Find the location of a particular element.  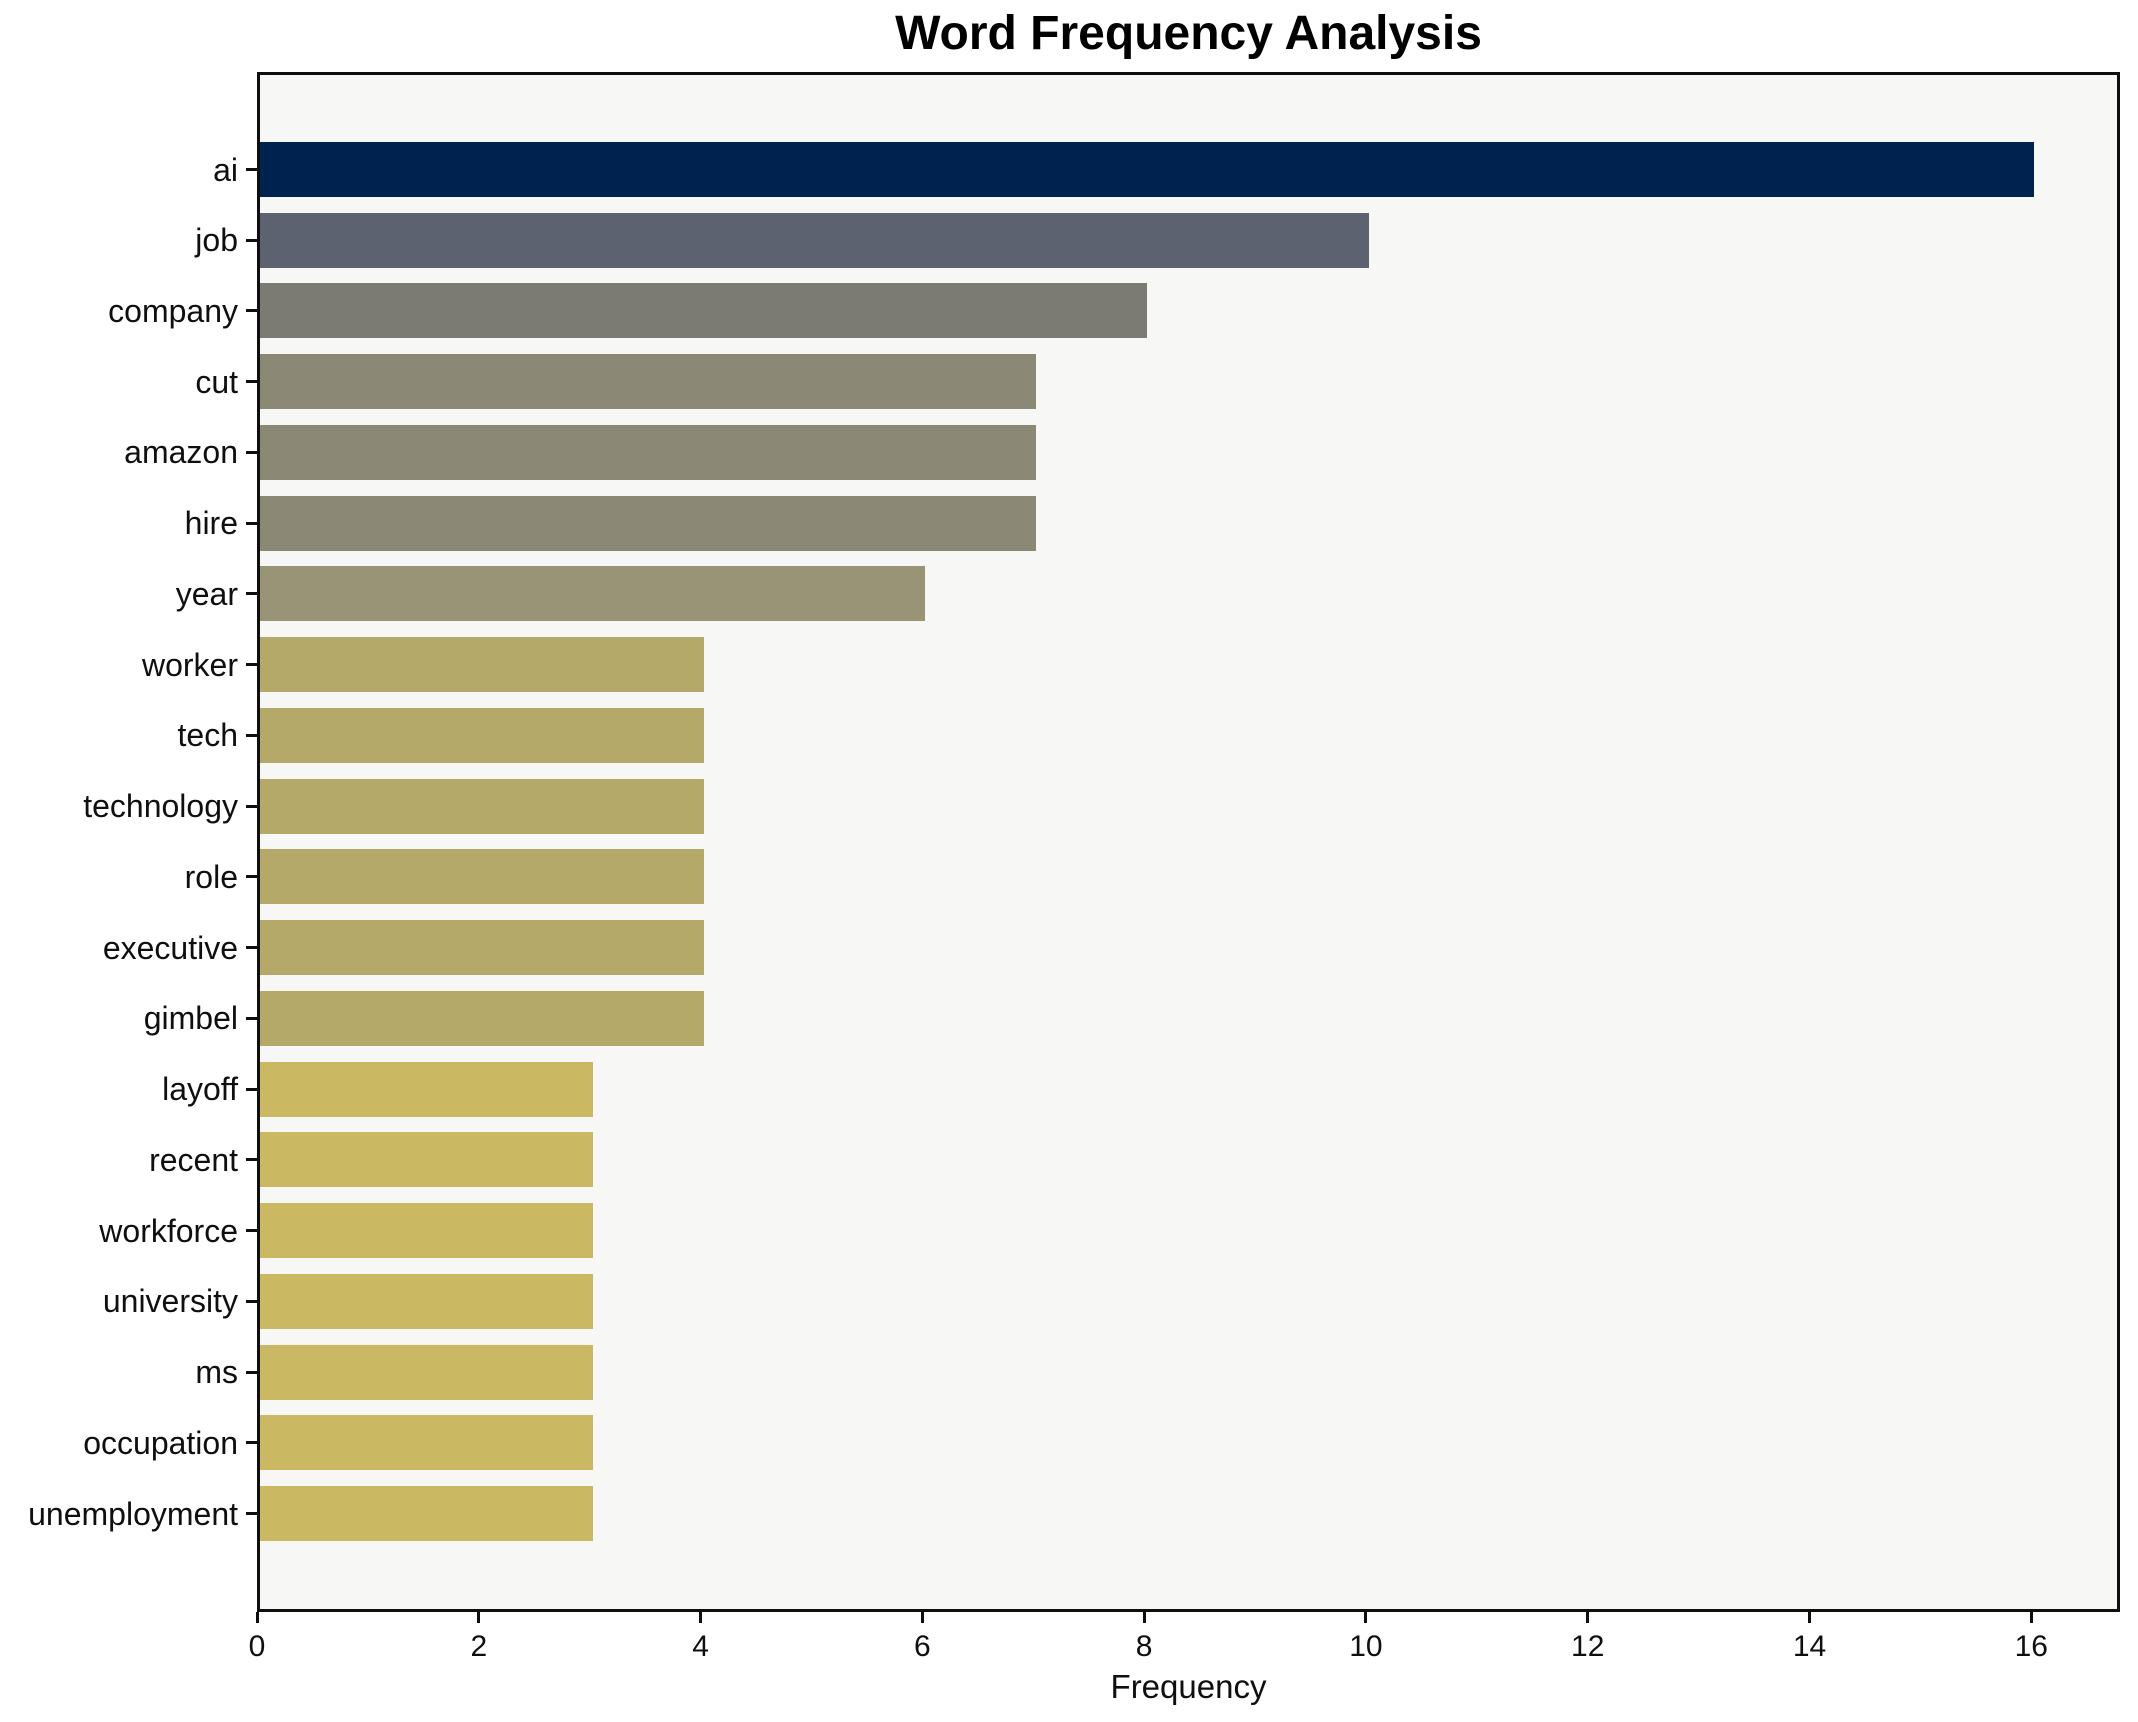

bar-cut is located at coordinates (648, 382).